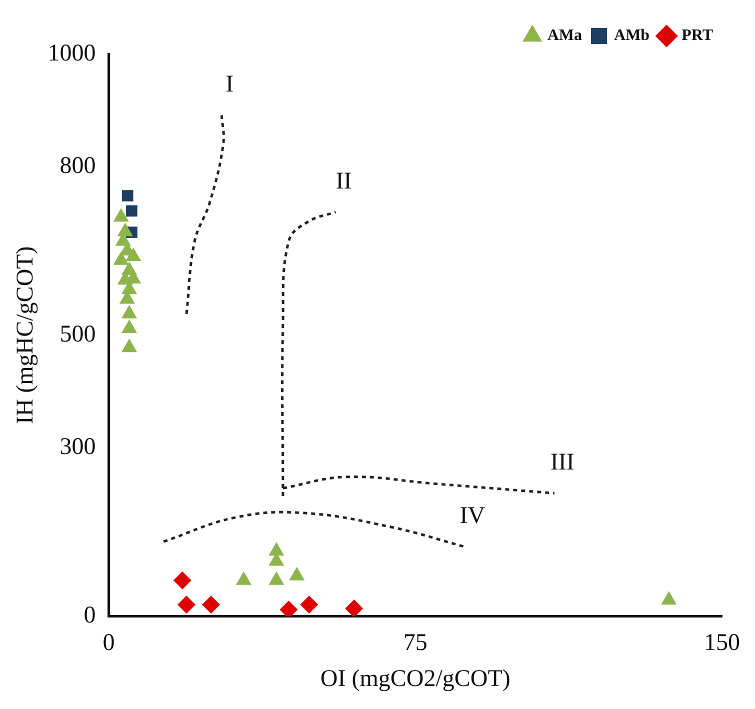  I want to click on legend-label: AMb, so click(632, 35).